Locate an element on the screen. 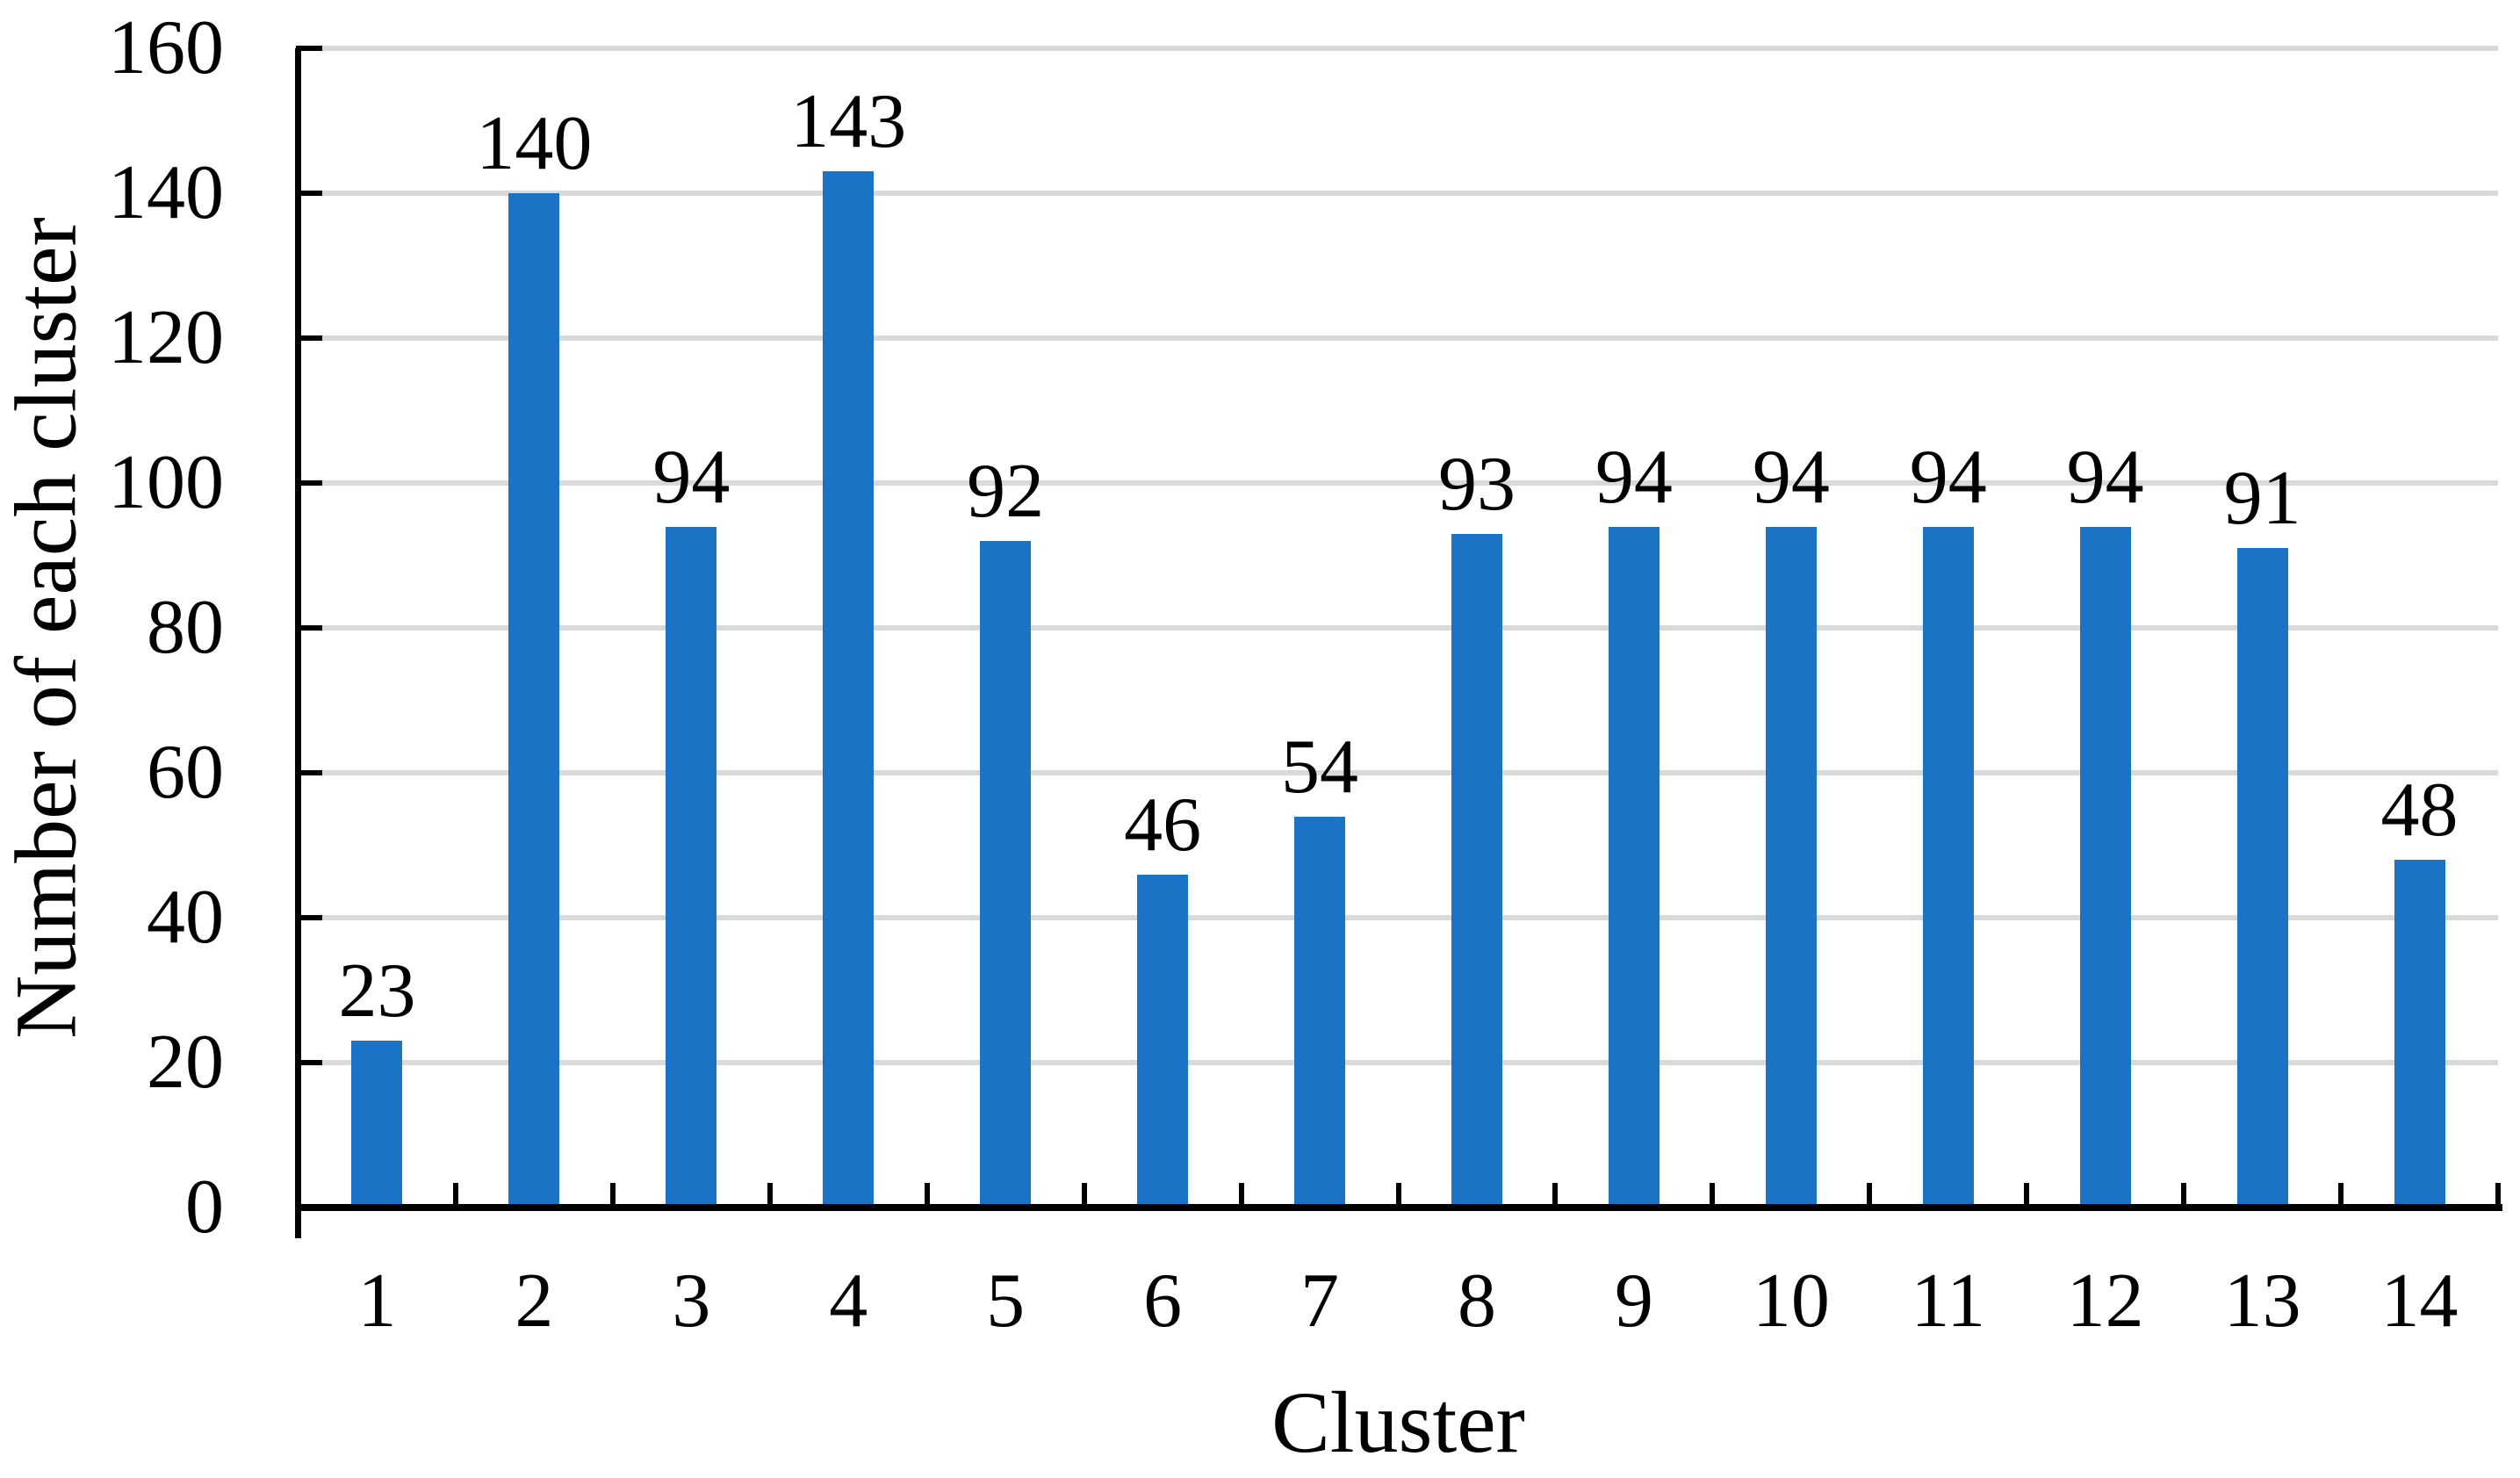 This screenshot has height=1478, width=2520. x-tick-label: 11 is located at coordinates (1948, 1301).